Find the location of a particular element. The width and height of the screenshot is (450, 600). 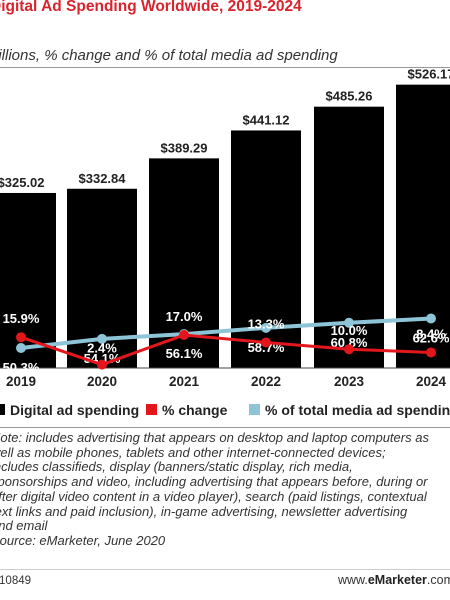

bar-value-label: $441.12 is located at coordinates (266, 119).